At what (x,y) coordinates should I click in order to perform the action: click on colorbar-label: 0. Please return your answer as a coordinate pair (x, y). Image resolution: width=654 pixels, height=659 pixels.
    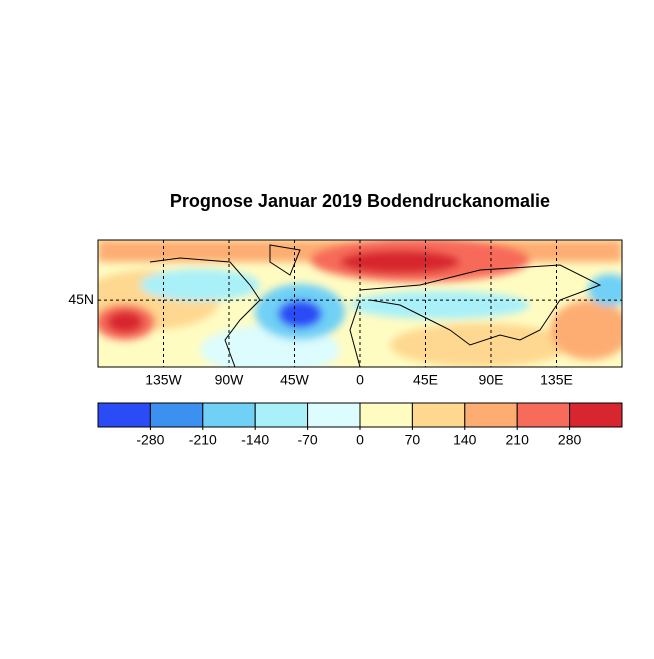
    Looking at the image, I should click on (360, 440).